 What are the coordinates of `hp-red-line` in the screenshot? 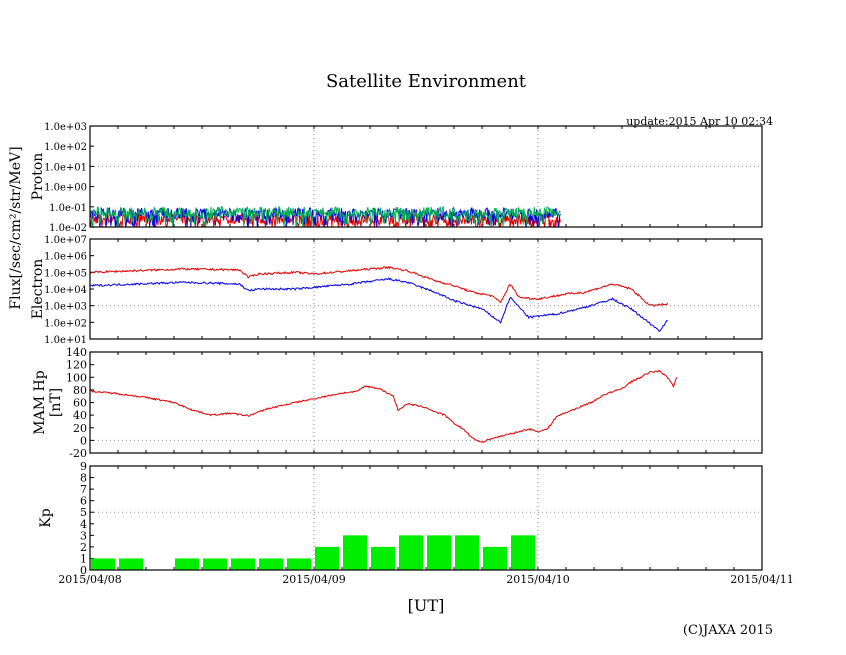 It's located at (383, 406).